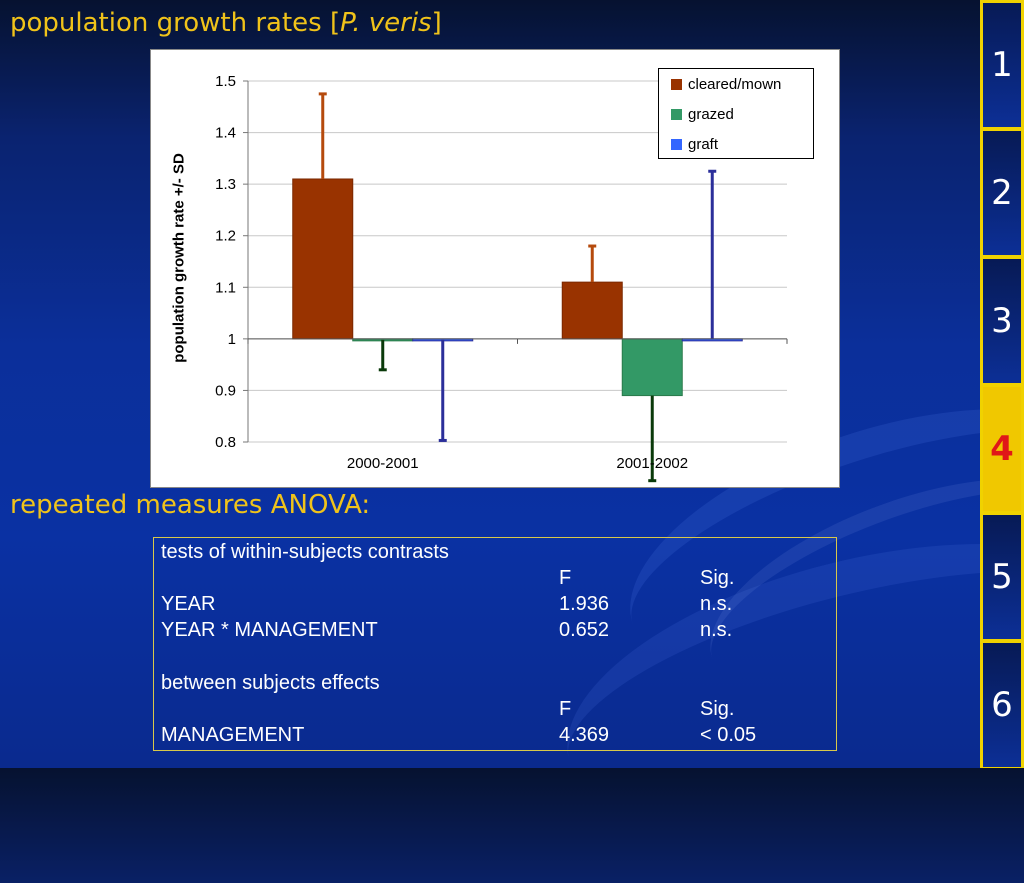 This screenshot has height=883, width=1024. What do you see at coordinates (717, 578) in the screenshot?
I see `within-header-sig: Sig.` at bounding box center [717, 578].